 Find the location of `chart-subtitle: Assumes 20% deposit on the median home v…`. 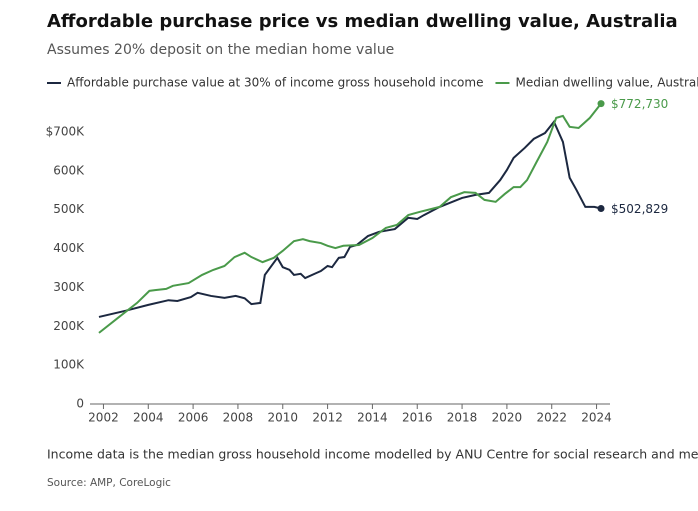

chart-subtitle: Assumes 20% deposit on the median home v… is located at coordinates (220, 50).